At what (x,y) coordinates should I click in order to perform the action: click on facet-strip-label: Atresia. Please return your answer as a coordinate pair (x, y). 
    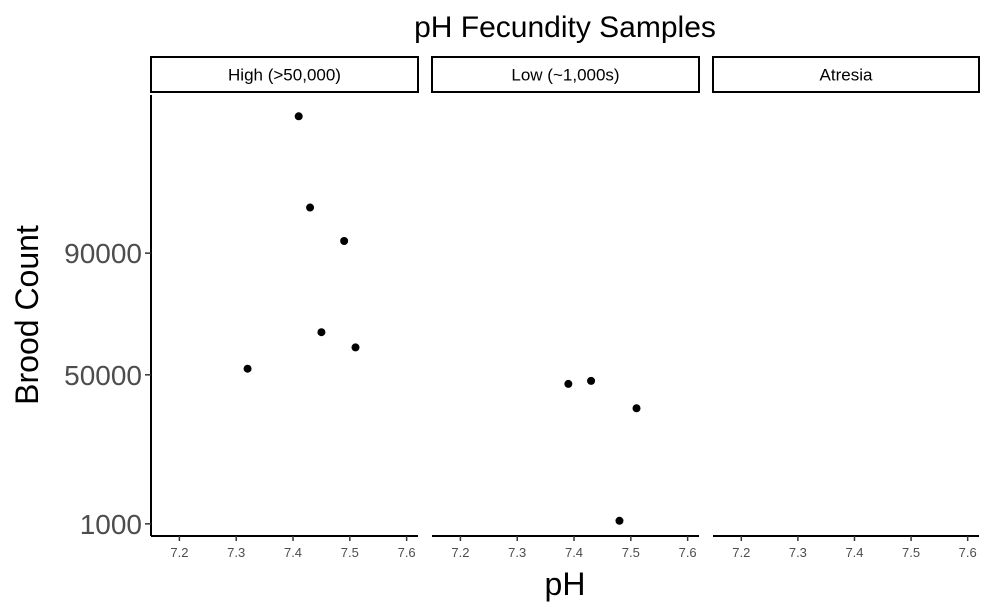
    Looking at the image, I should click on (846, 75).